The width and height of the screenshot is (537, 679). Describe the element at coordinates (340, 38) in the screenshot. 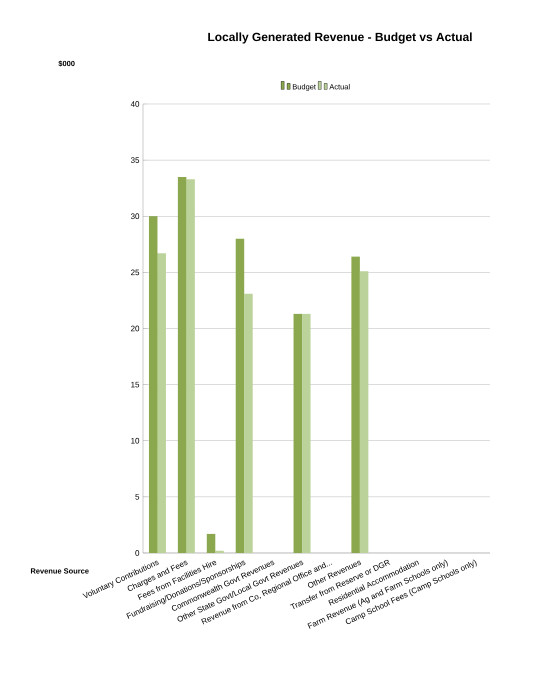

I see `chart-title: Locally Generated Revenue - Budget vs Actual` at that location.